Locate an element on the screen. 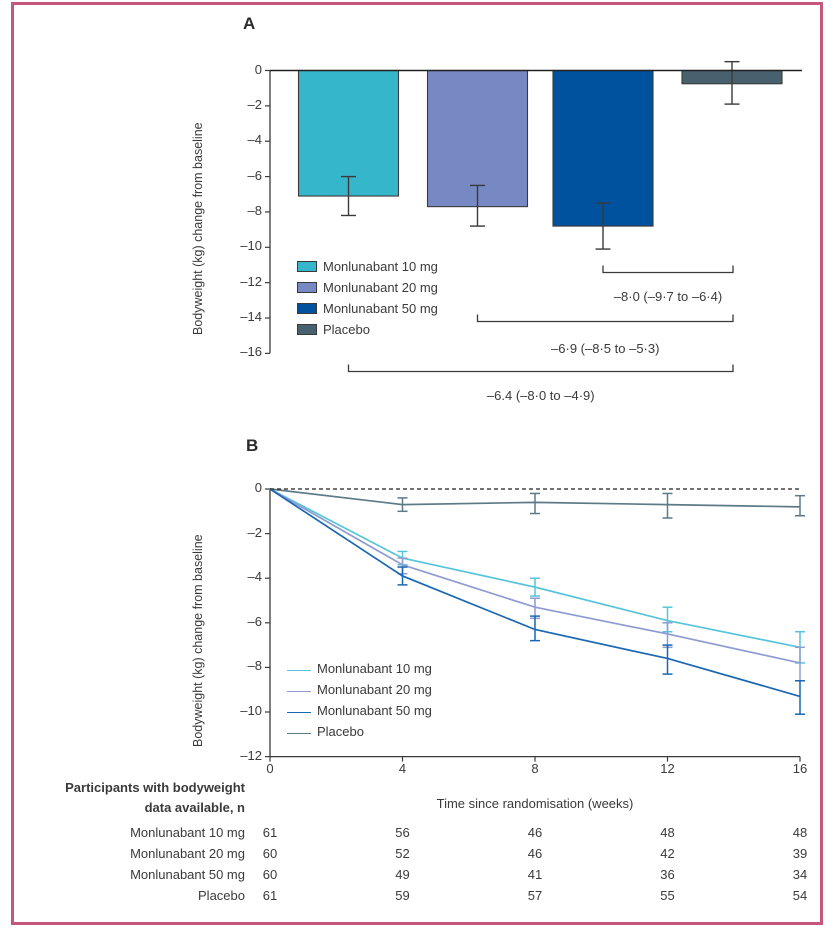  table-value-placebo-wk12: 55 is located at coordinates (667, 895).